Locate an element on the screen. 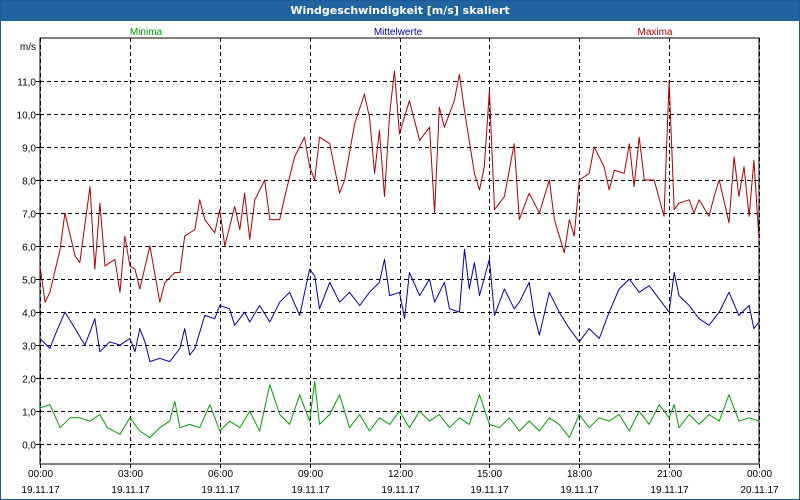 The width and height of the screenshot is (800, 500). y-tick-label: 10,0 is located at coordinates (27, 116).